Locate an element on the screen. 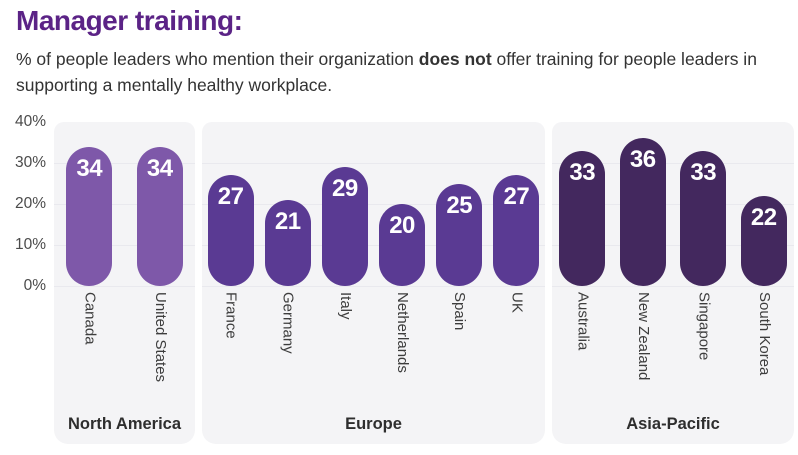 Image resolution: width=798 pixels, height=455 pixels. bar-value-label: 25 is located at coordinates (459, 205).